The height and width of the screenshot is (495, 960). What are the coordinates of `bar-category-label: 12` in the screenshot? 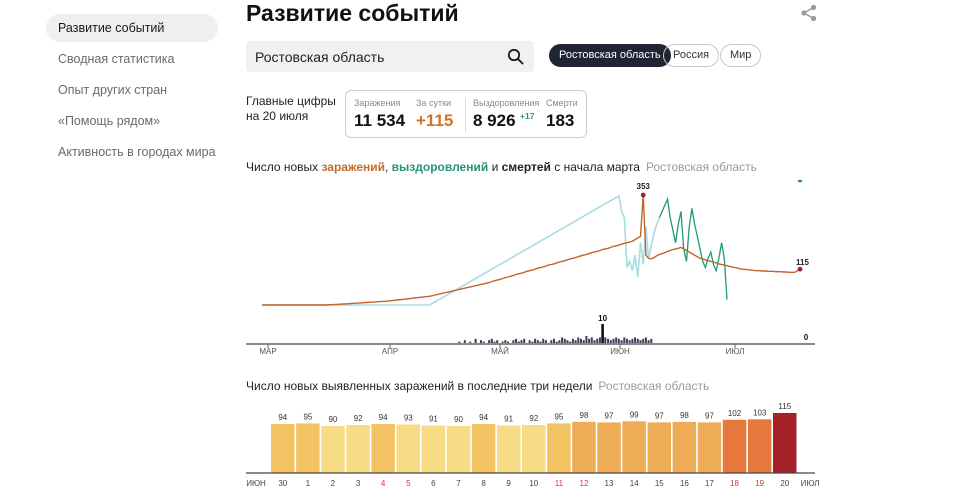 It's located at (584, 483).